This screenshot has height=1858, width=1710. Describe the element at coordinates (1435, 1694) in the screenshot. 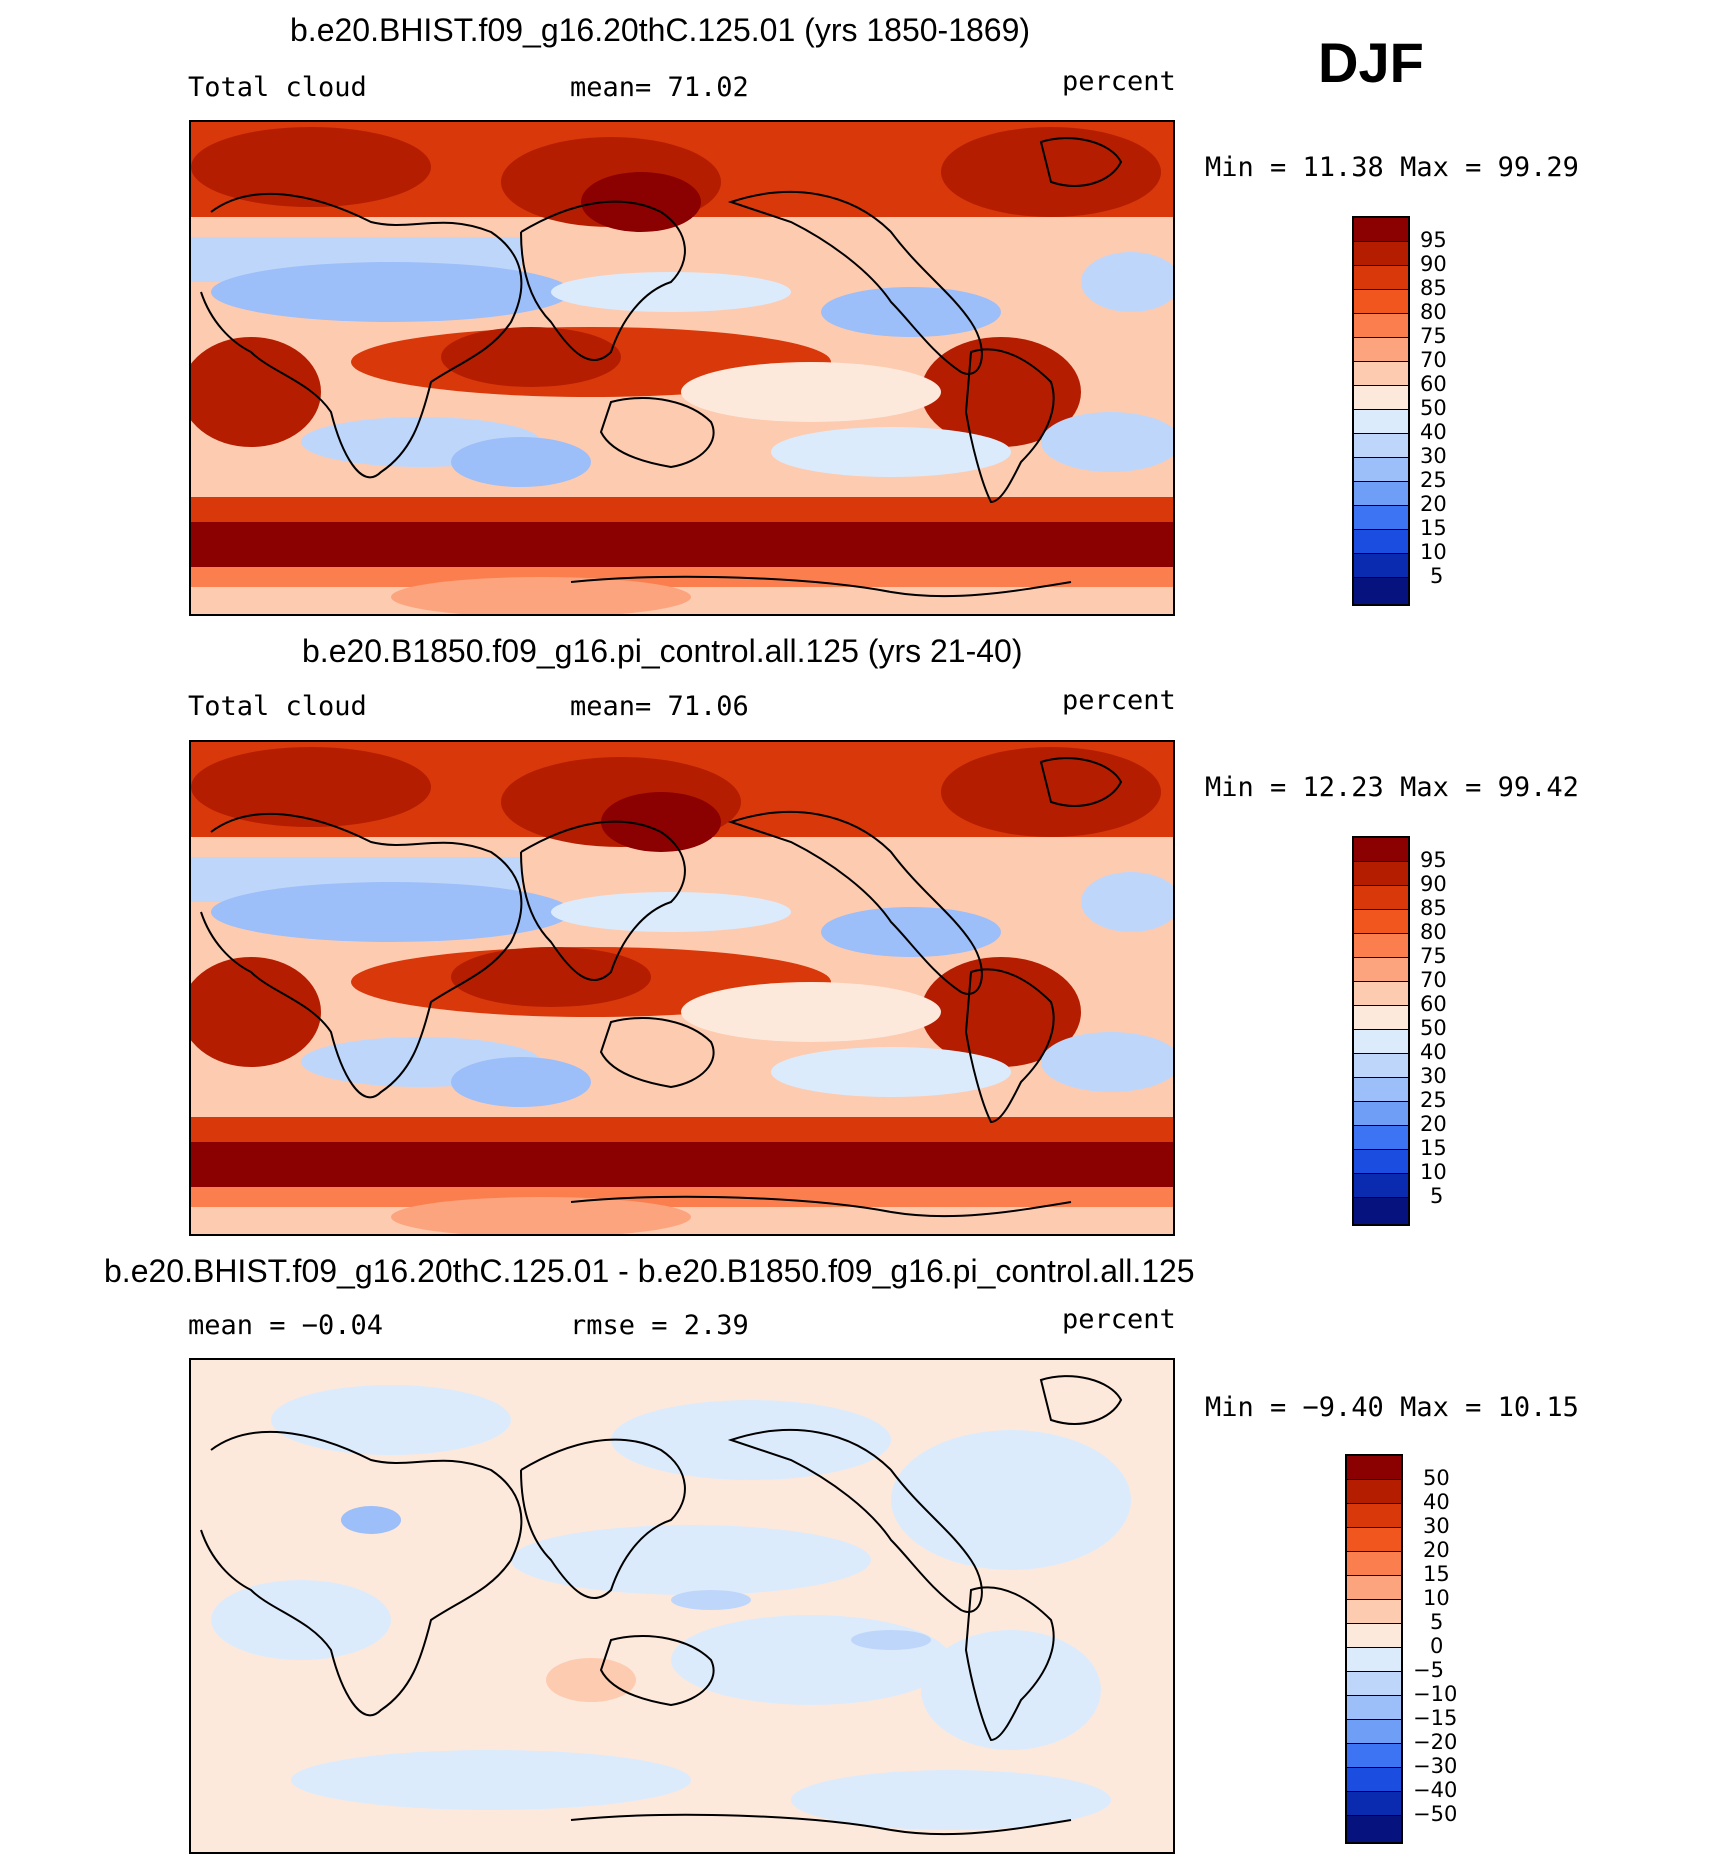

I see `colorbar-tick-label: −10` at that location.